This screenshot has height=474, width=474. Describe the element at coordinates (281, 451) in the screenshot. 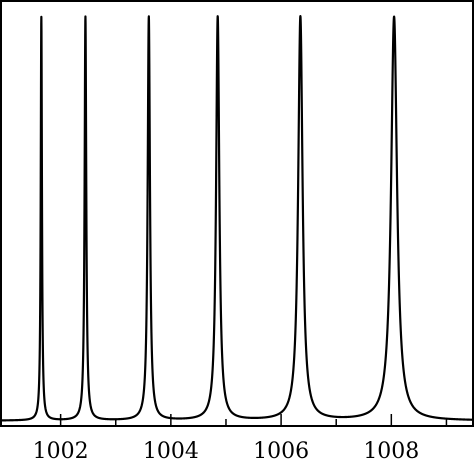

I see `x-tick-label: 1006` at that location.